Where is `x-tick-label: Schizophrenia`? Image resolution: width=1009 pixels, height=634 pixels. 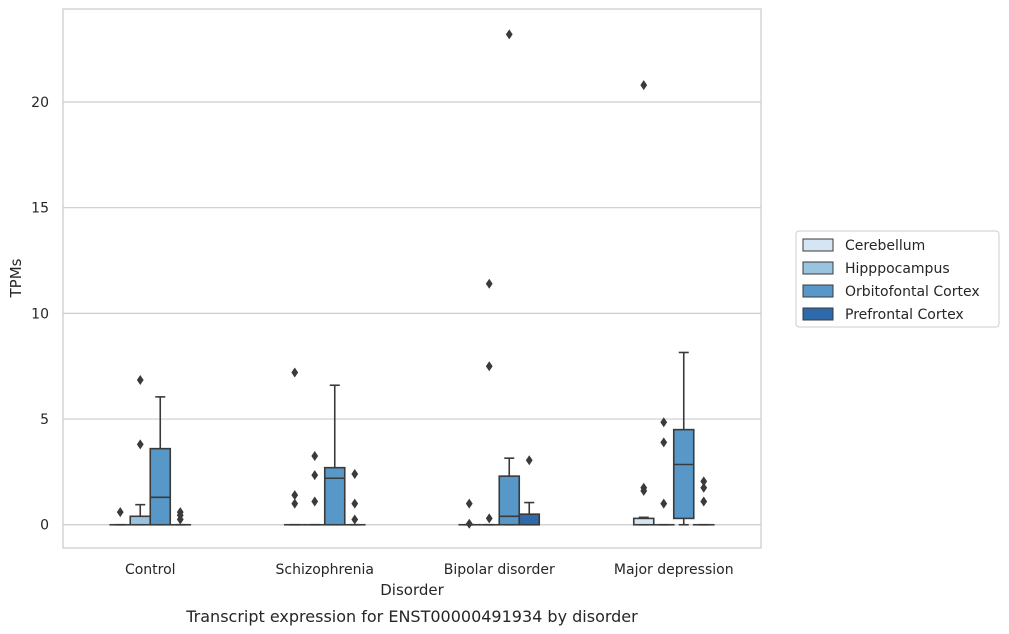
x-tick-label: Schizophrenia is located at coordinates (325, 570).